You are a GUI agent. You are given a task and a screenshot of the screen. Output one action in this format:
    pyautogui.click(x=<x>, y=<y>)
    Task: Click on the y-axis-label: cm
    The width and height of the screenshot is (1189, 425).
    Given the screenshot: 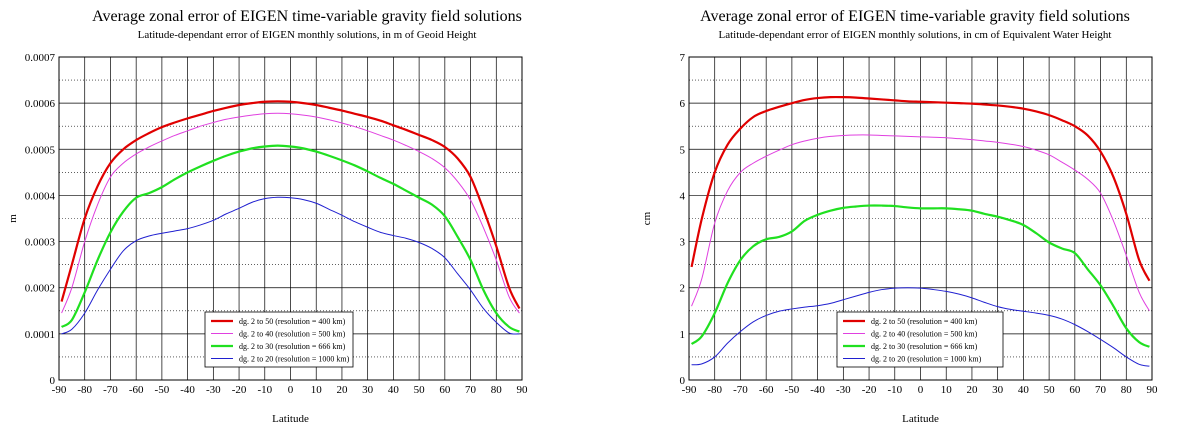 What is the action you would take?
    pyautogui.click(x=647, y=218)
    